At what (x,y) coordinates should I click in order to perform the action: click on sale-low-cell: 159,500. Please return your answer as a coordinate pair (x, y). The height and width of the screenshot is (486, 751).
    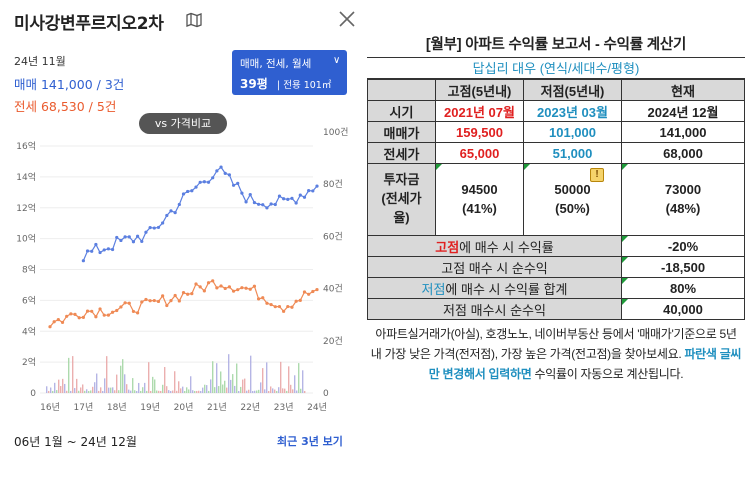
    Looking at the image, I should click on (479, 132).